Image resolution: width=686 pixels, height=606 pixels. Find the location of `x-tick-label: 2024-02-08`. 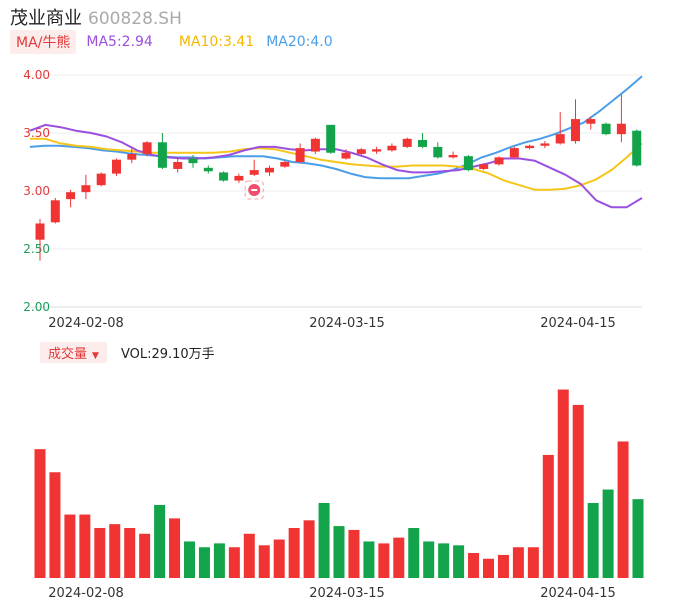

x-tick-label: 2024-02-08 is located at coordinates (86, 593).